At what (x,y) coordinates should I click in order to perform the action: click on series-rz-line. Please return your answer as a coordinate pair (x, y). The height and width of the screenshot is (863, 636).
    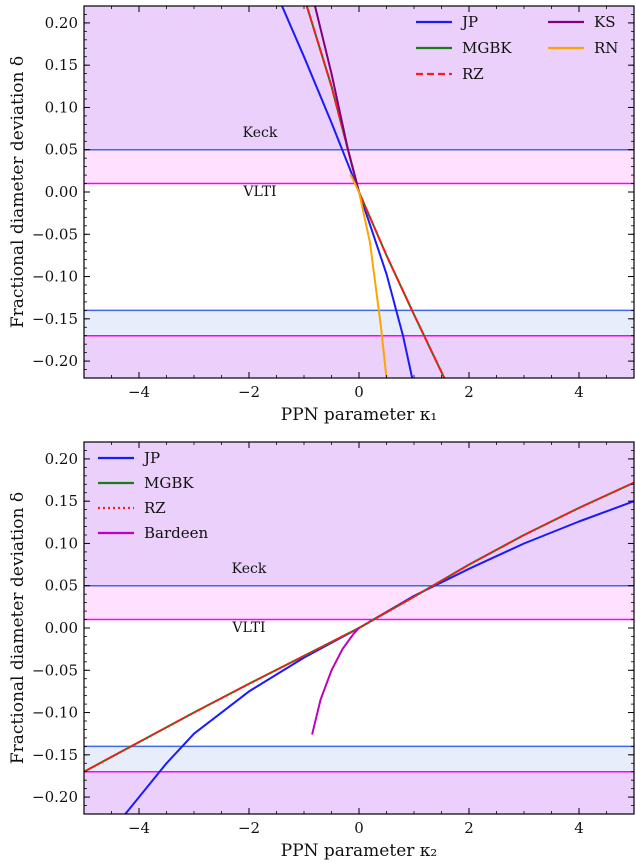
    Looking at the image, I should click on (375, 192).